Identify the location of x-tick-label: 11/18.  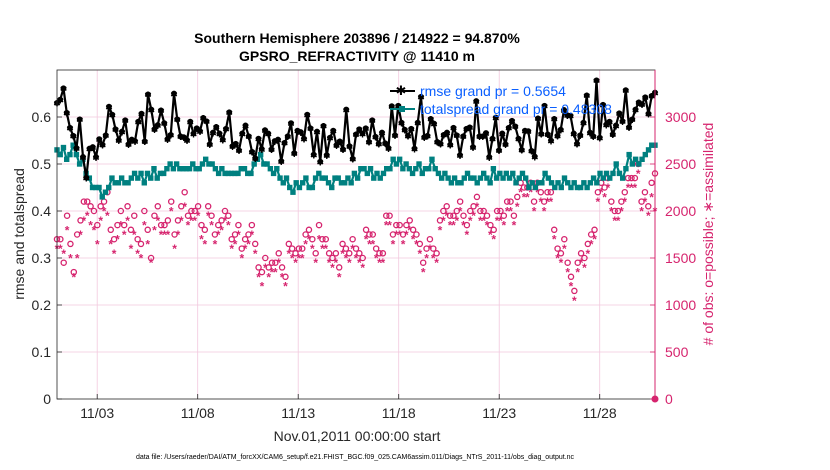
(399, 413).